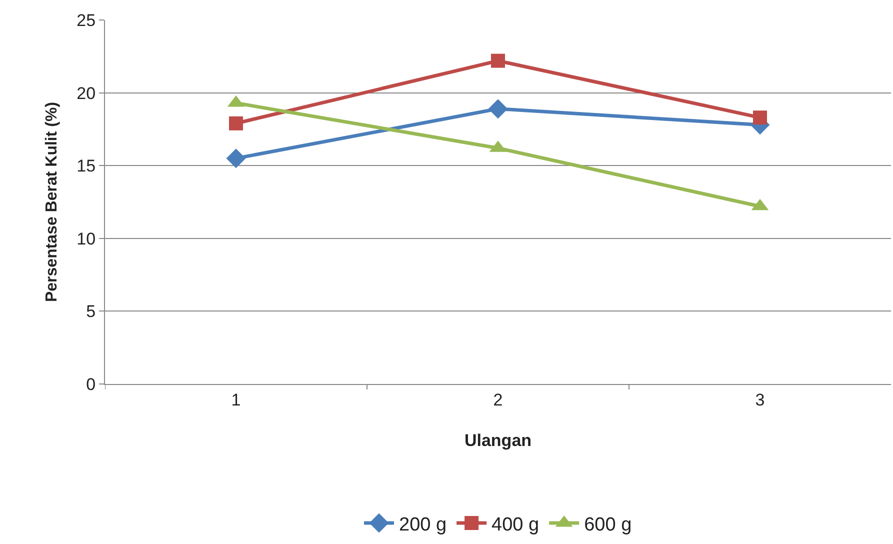 Image resolution: width=893 pixels, height=544 pixels. I want to click on y-tick-label: 25, so click(86, 20).